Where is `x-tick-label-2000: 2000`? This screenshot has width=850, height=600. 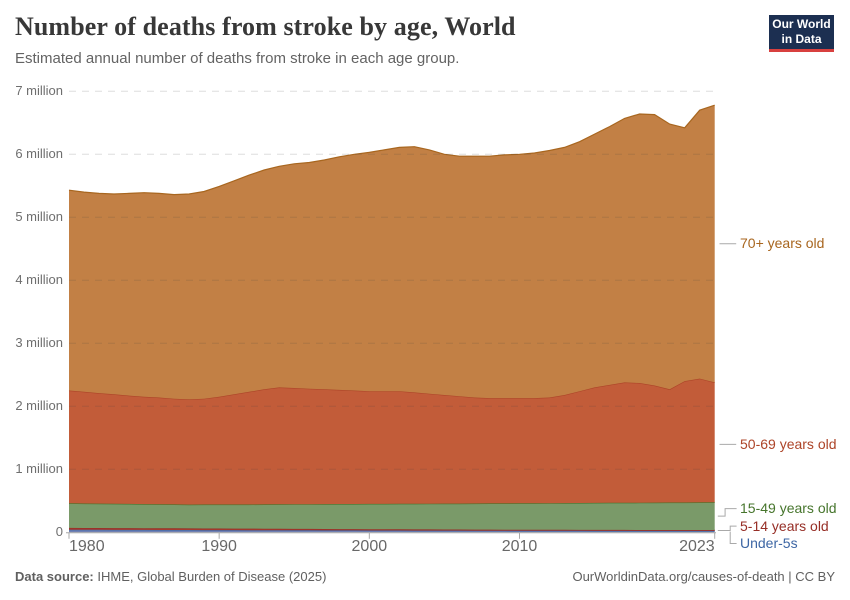 x-tick-label-2000: 2000 is located at coordinates (369, 546).